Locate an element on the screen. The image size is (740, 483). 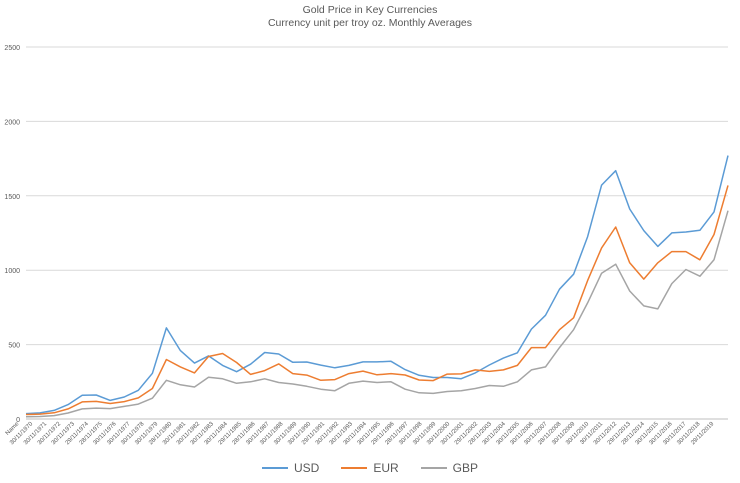
legend-item-usd: USD is located at coordinates (290, 468).